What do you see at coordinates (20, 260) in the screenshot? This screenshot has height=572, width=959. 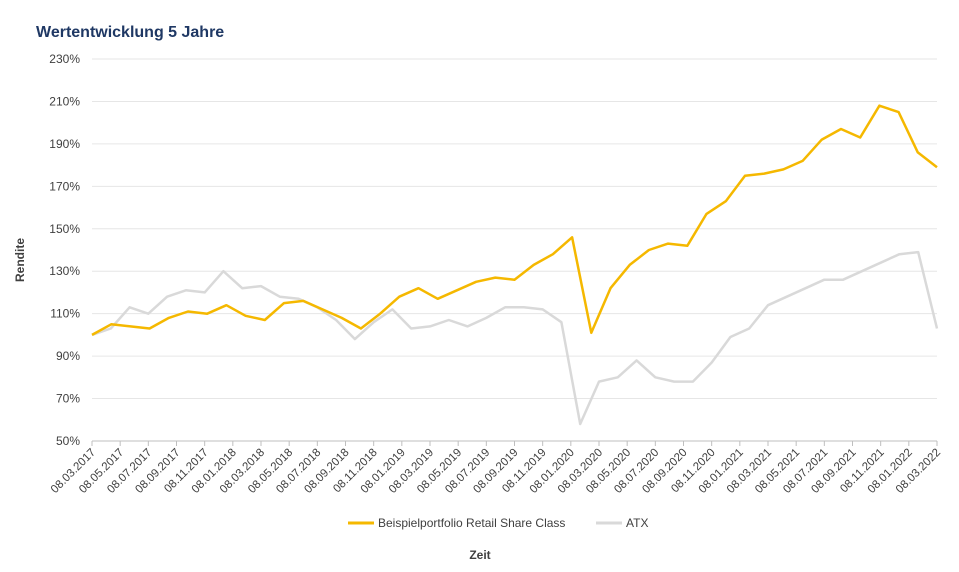 I see `y-axis-title: Rendite` at bounding box center [20, 260].